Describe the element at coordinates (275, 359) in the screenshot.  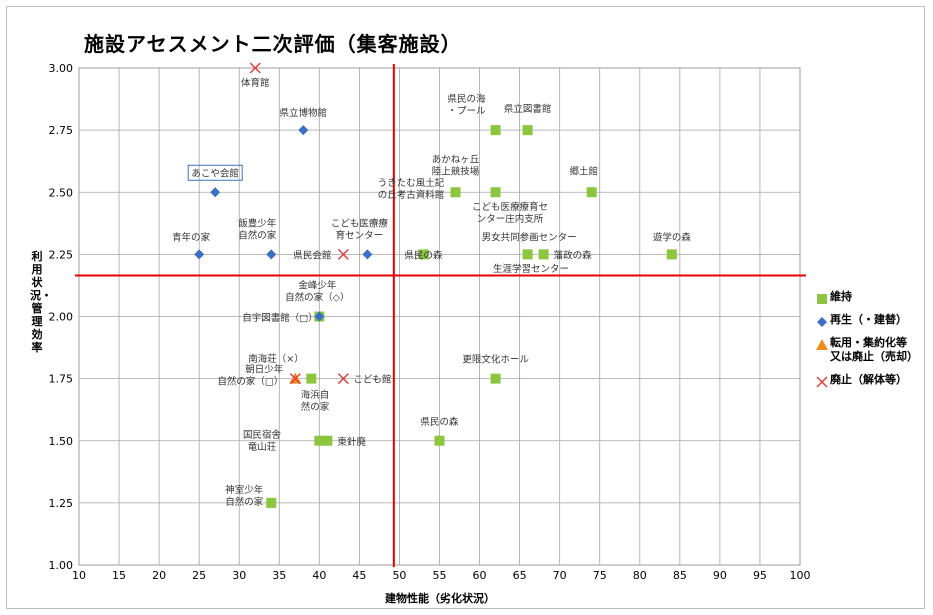
I see `annotation-line: 南海荘（×）` at that location.